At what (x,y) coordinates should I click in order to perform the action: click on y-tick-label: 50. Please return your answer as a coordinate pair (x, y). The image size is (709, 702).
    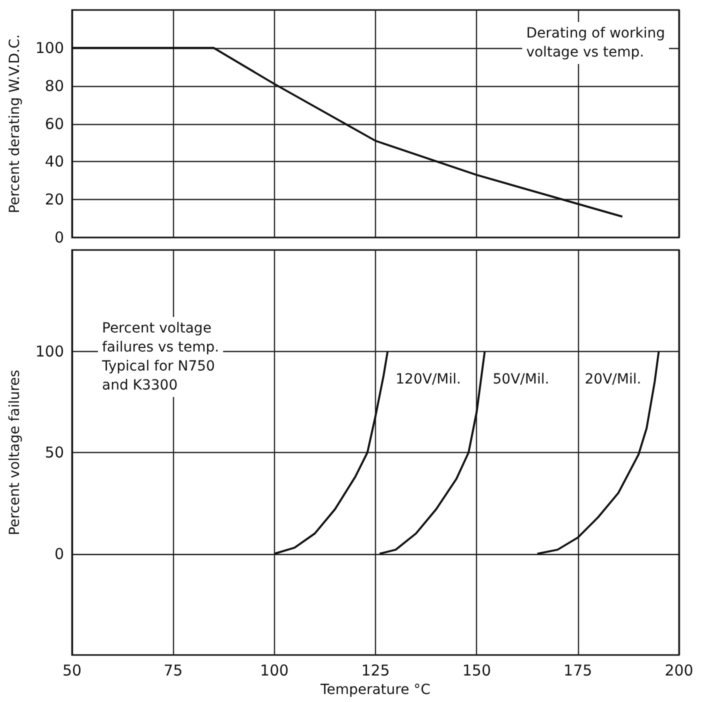
    Looking at the image, I should click on (54, 453).